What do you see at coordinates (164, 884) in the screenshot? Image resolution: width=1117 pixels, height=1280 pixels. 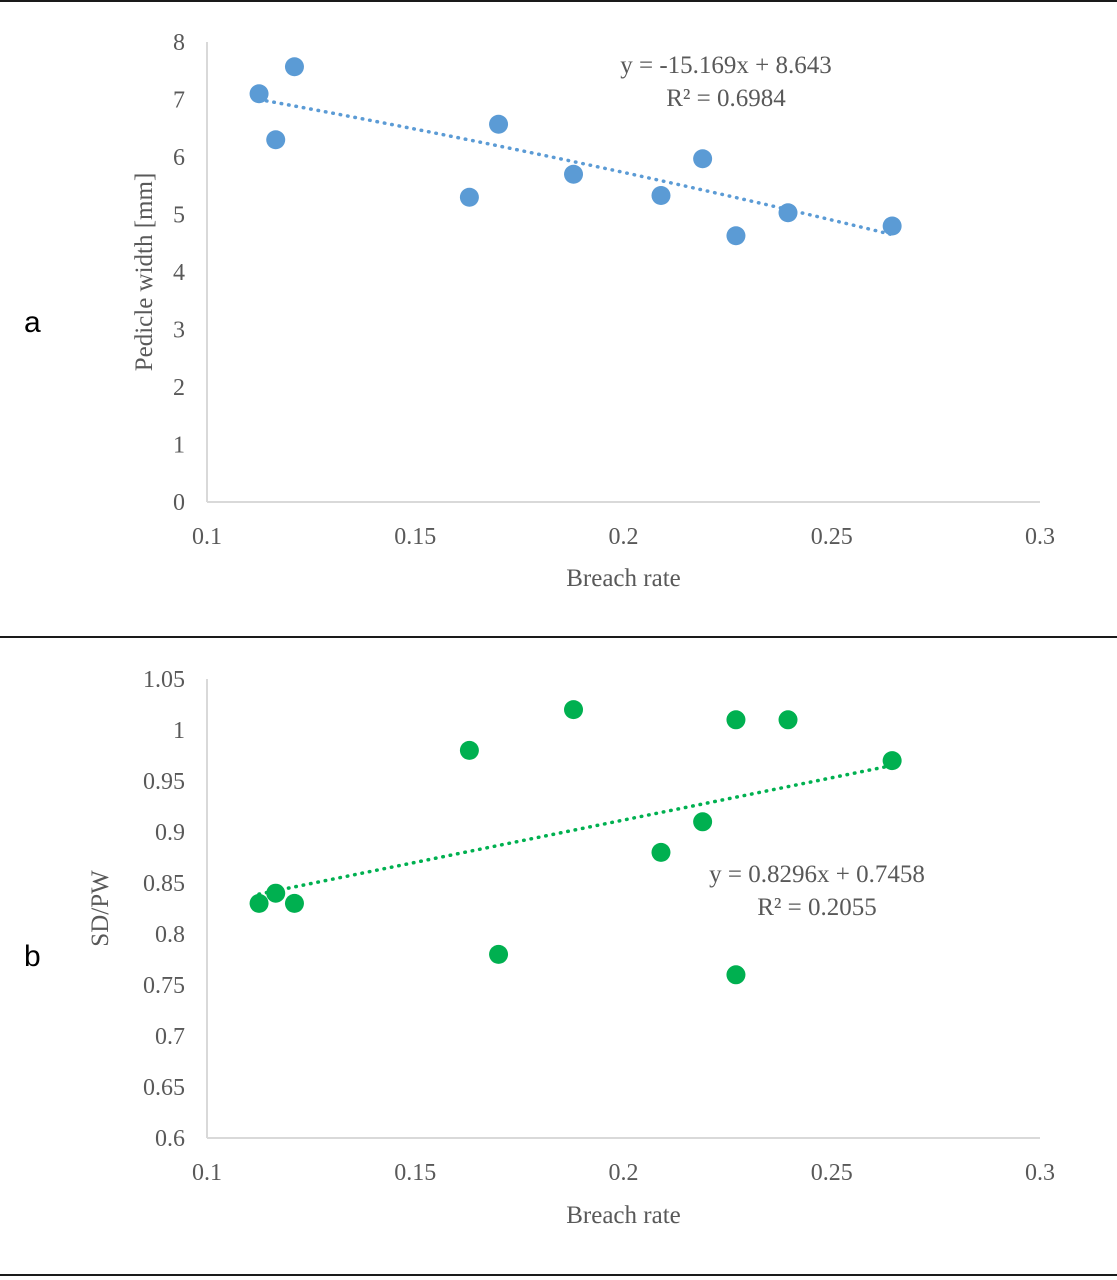 I see `chart-b-y-tick-label: 0.85` at bounding box center [164, 884].